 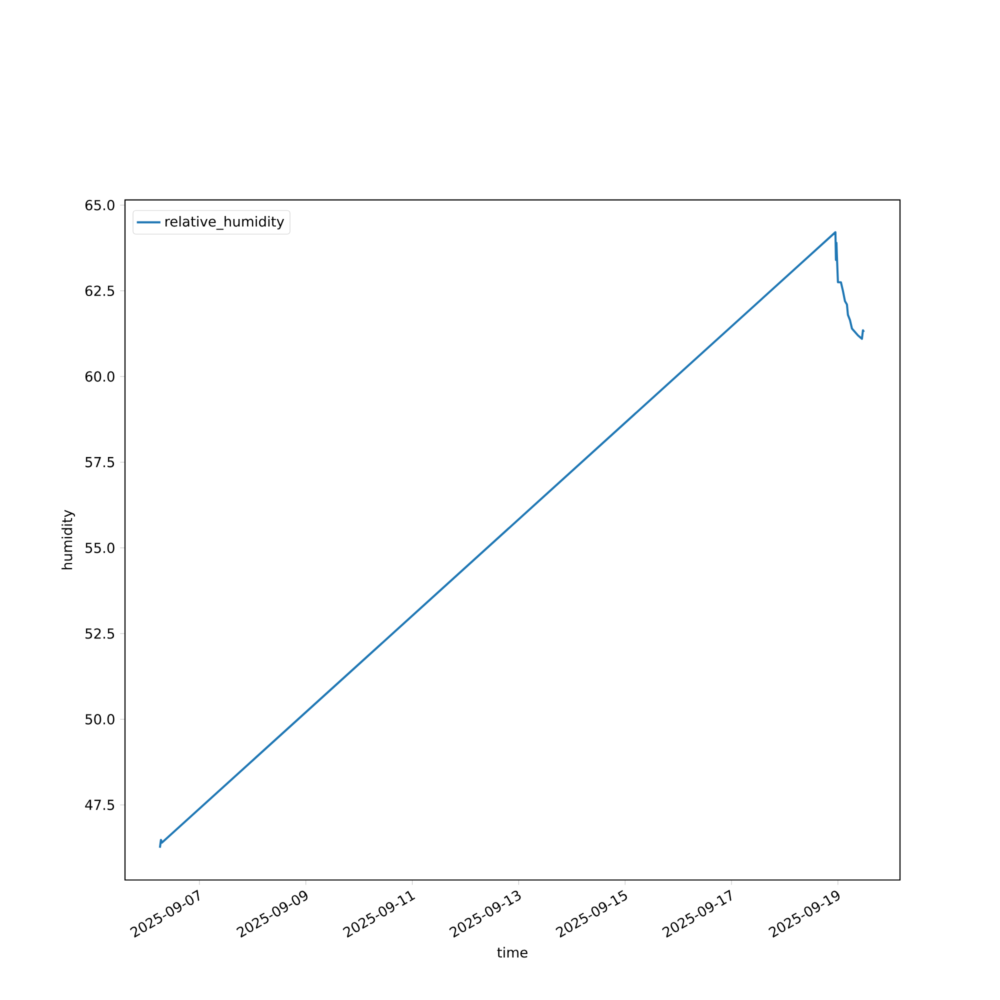 I want to click on y-tick-label: 55.0, so click(x=100, y=548).